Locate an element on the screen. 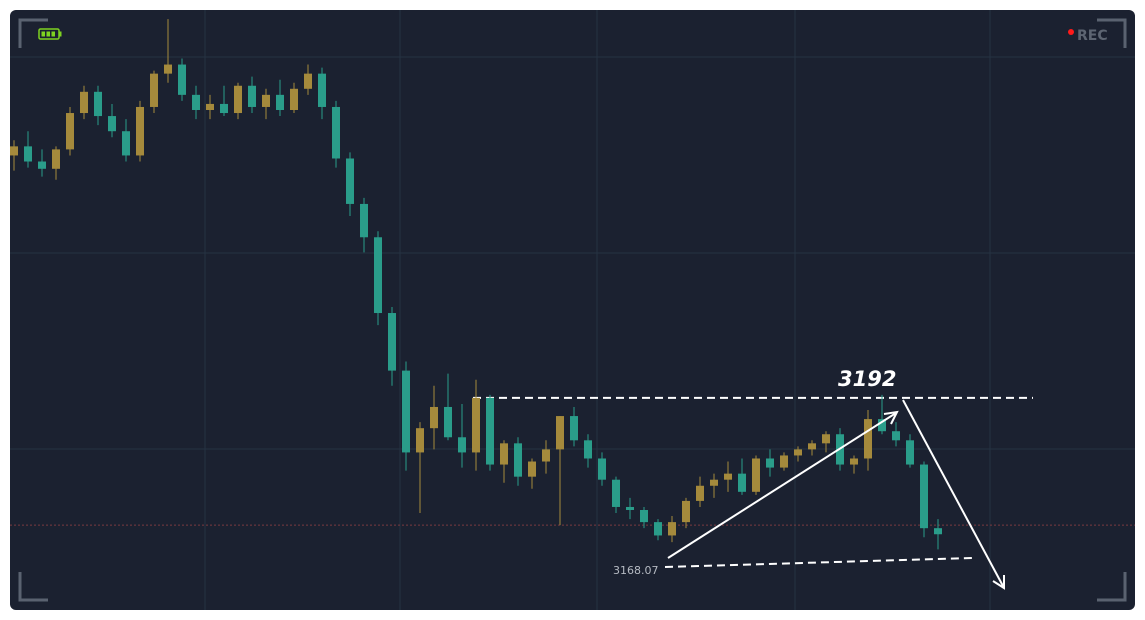  annotations is located at coordinates (834, 494).